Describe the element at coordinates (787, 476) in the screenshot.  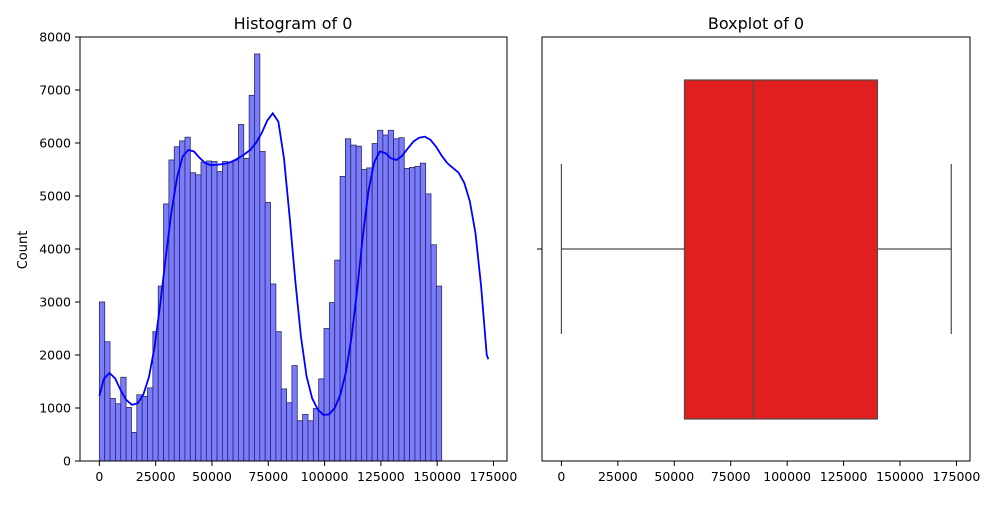
I see `boxplot-x-tick-label: 100000` at that location.